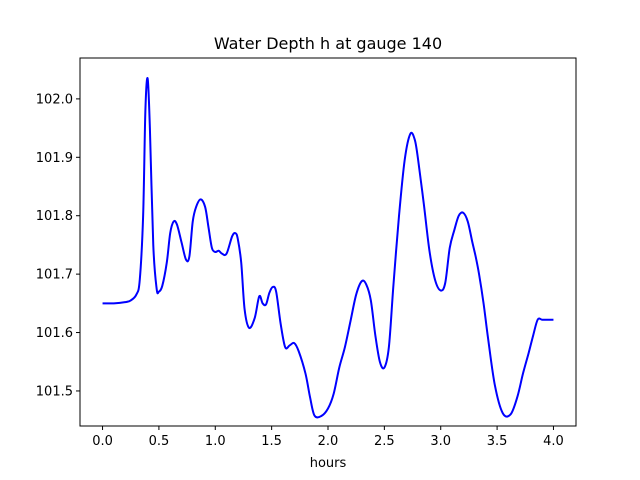  I want to click on y-tick-label: 101.6, so click(54, 333).